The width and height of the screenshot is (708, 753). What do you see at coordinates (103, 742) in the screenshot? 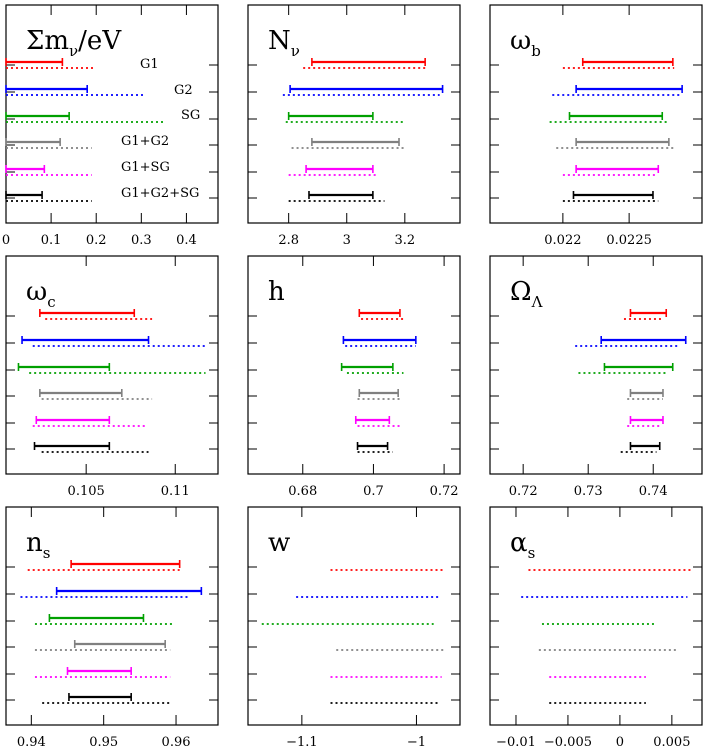
I see `x-tick-label: 0.95` at bounding box center [103, 742].